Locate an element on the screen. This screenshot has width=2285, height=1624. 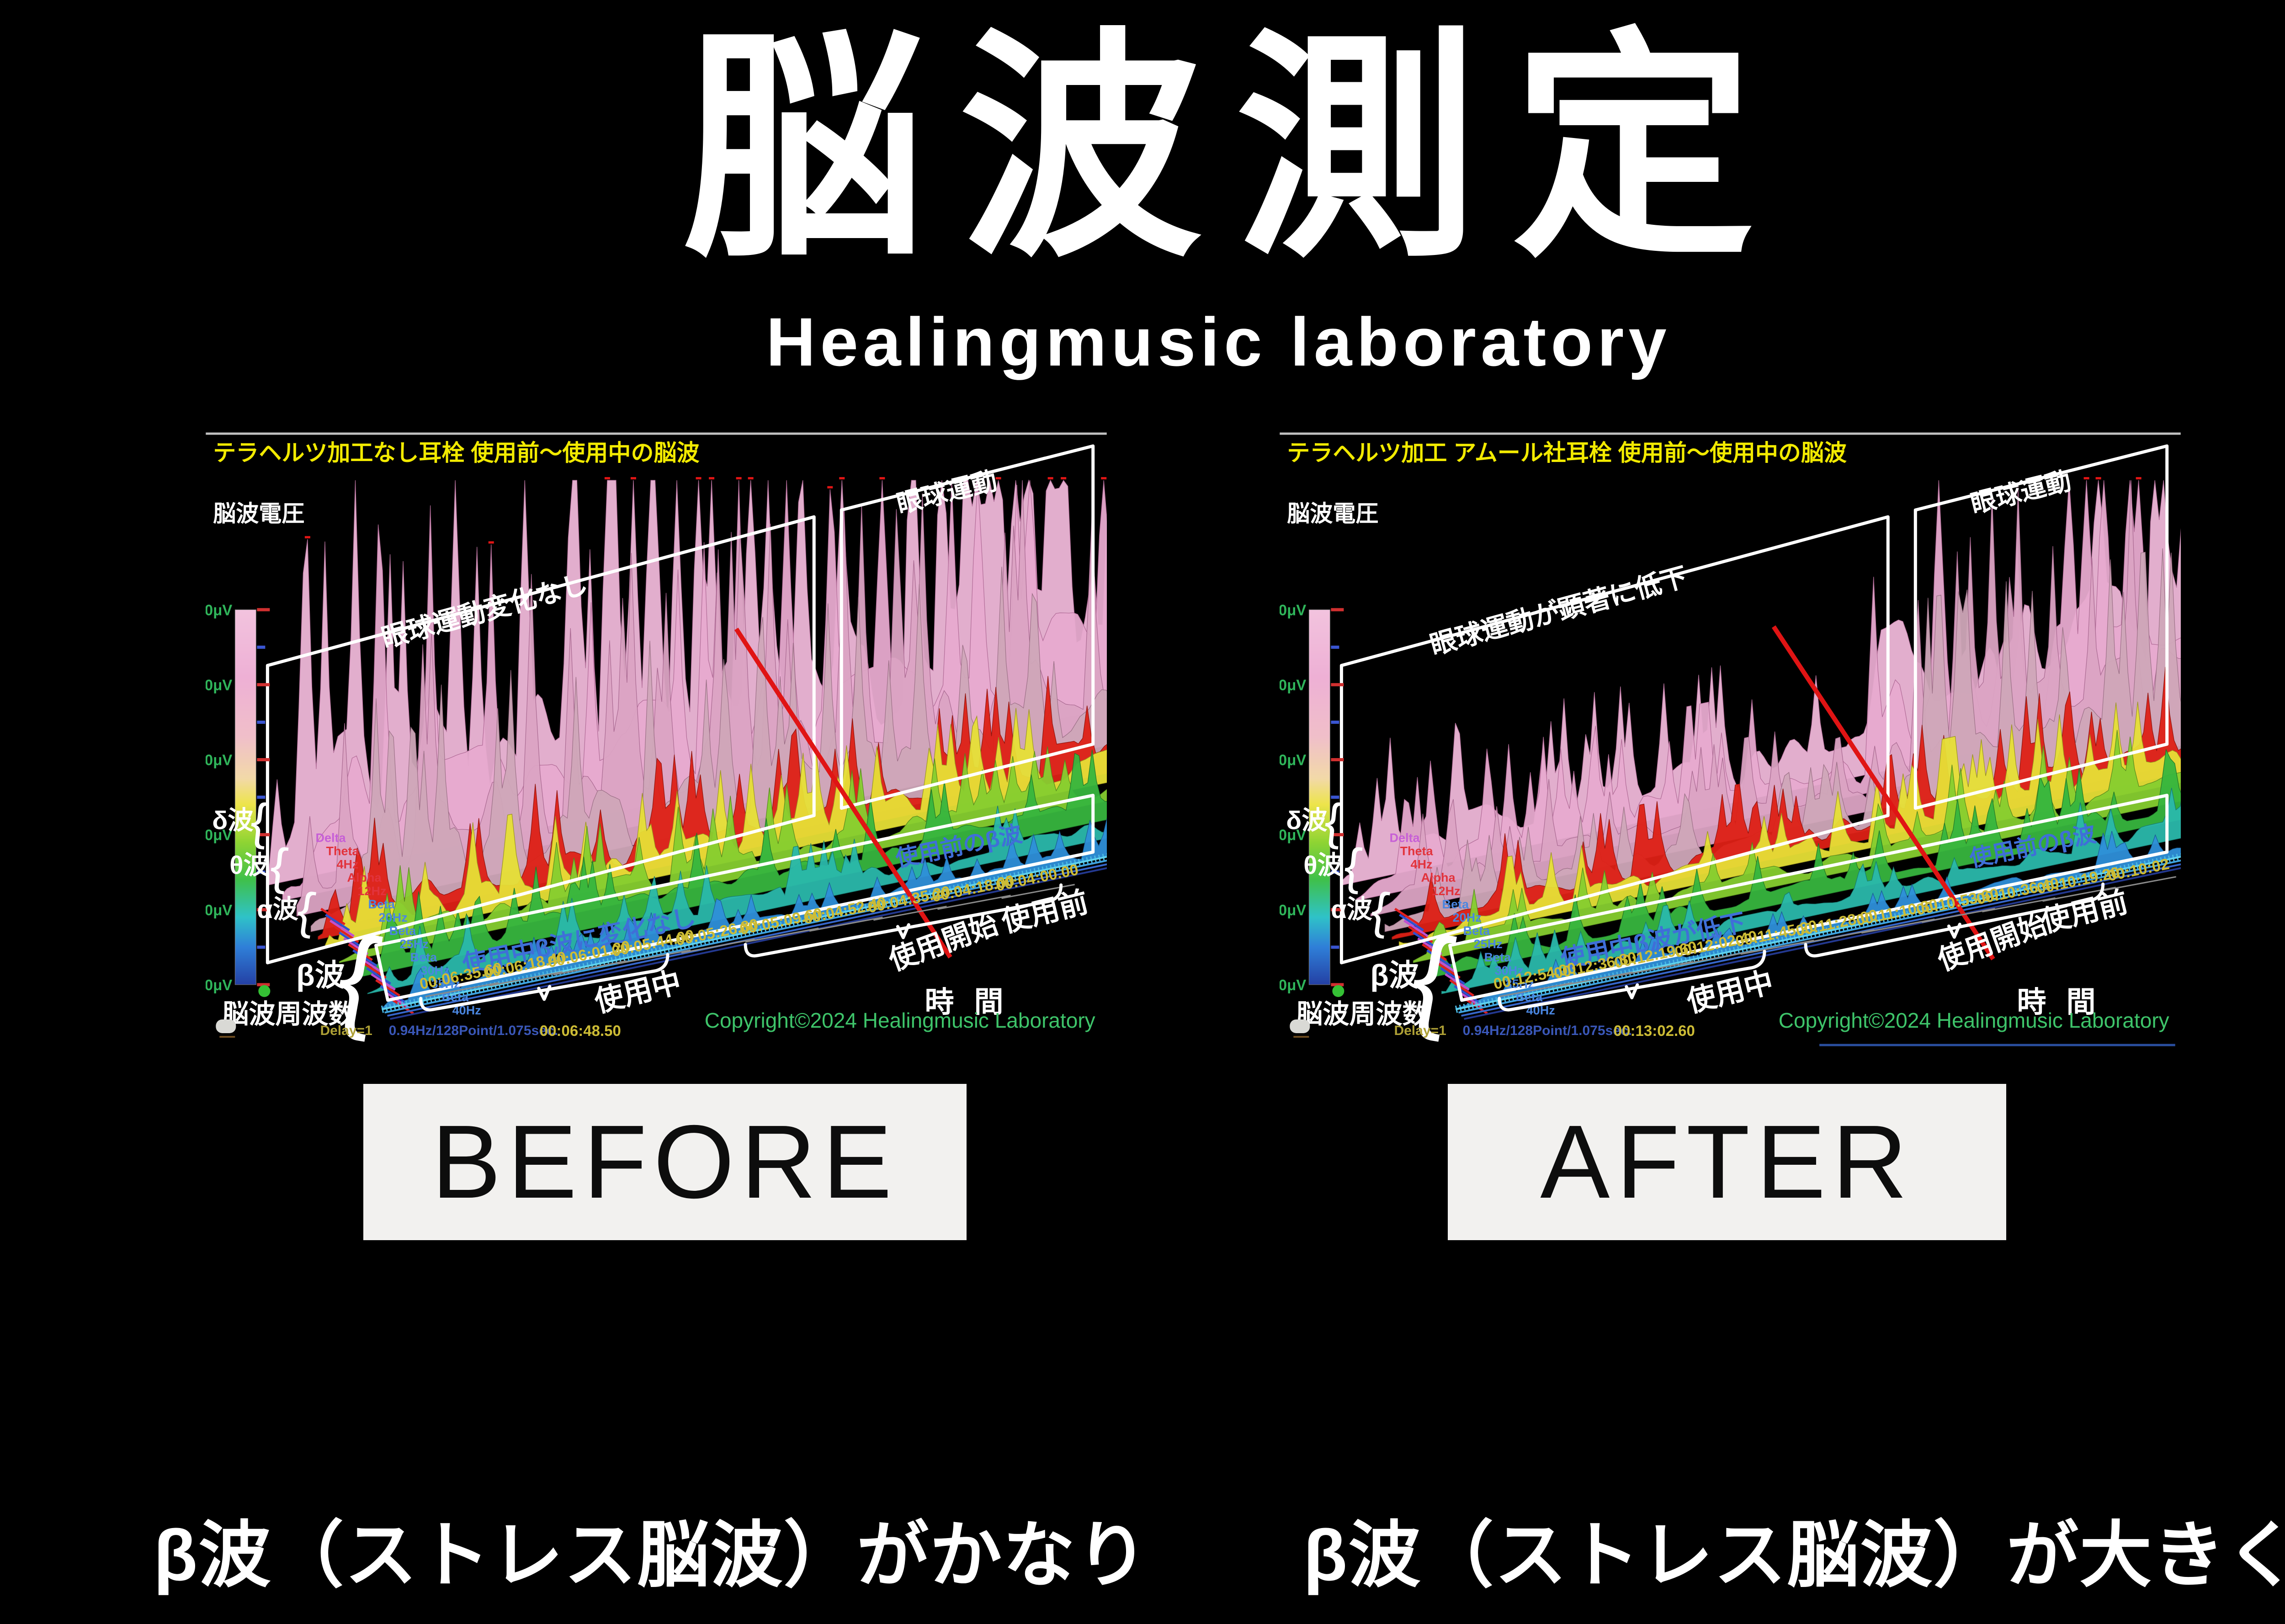
copyright-label: Copyright©2024 Healingmusic Laboratory is located at coordinates (900, 1020).